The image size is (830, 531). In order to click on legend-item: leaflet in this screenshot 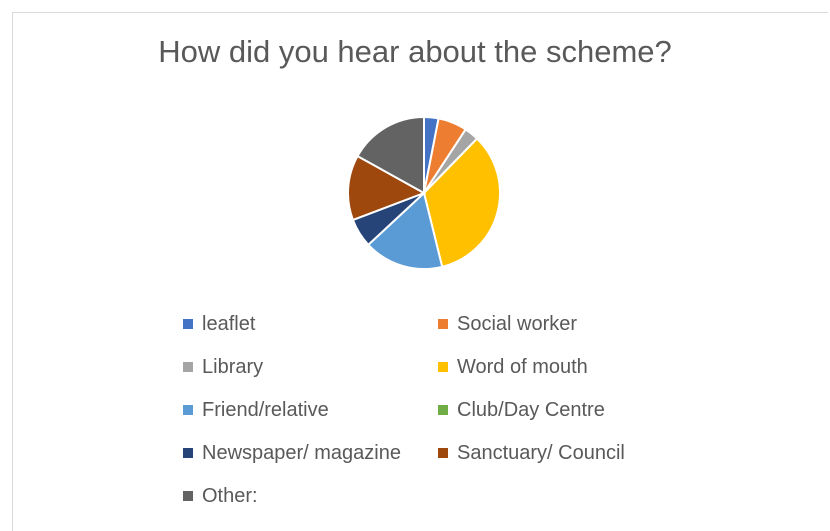, I will do `click(219, 324)`.